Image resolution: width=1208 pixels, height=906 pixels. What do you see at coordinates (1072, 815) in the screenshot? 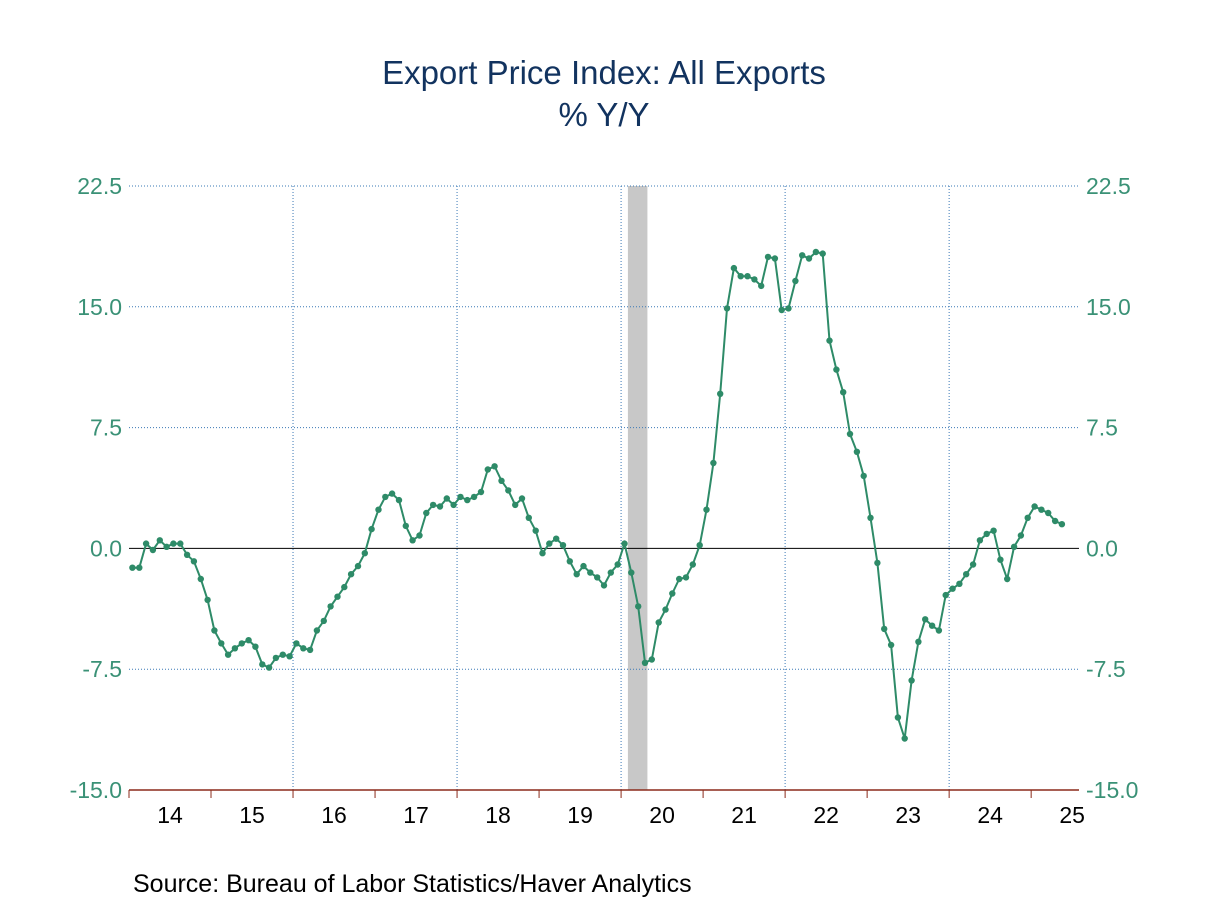
I see `x-tick-label: 25` at bounding box center [1072, 815].